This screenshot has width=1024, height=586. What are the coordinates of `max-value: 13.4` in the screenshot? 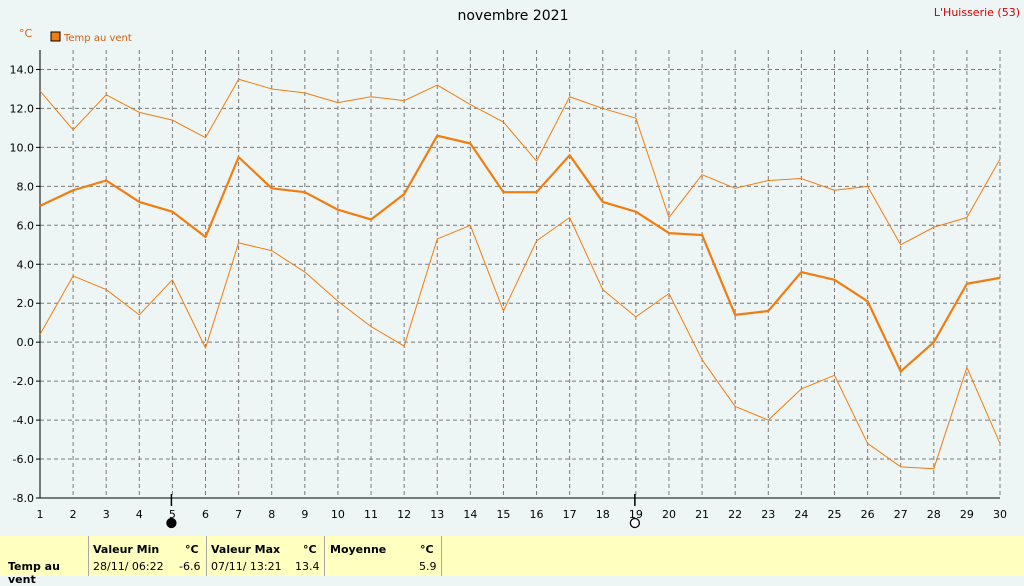 It's located at (307, 566).